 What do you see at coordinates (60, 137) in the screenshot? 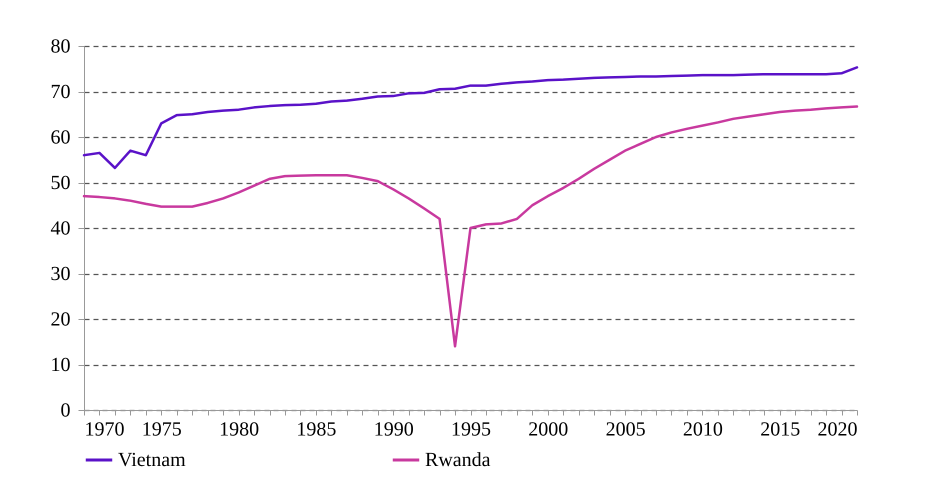
I see `y-tick-label: 60` at bounding box center [60, 137].